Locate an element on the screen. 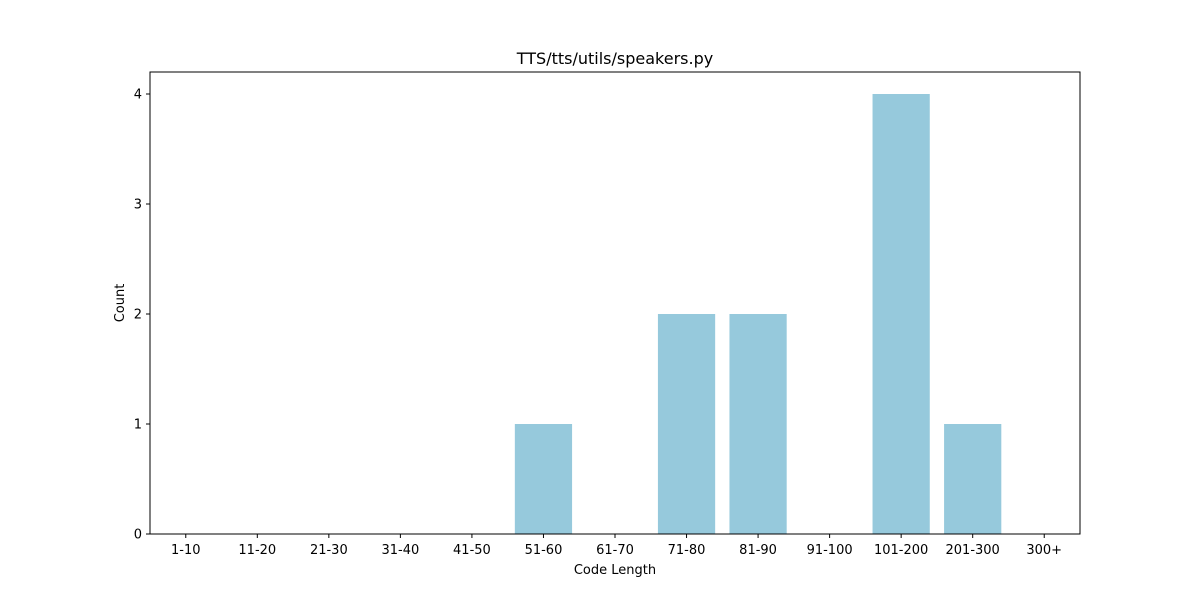 This screenshot has height=604, width=1200. x-tick-label: 91-100 is located at coordinates (830, 550).